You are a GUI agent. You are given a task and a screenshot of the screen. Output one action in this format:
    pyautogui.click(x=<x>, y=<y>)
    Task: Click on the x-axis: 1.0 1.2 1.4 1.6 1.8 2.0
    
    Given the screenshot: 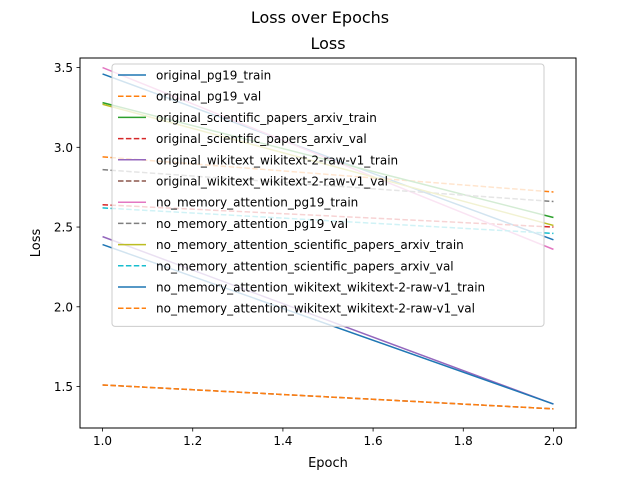 What is the action you would take?
    pyautogui.click(x=328, y=438)
    